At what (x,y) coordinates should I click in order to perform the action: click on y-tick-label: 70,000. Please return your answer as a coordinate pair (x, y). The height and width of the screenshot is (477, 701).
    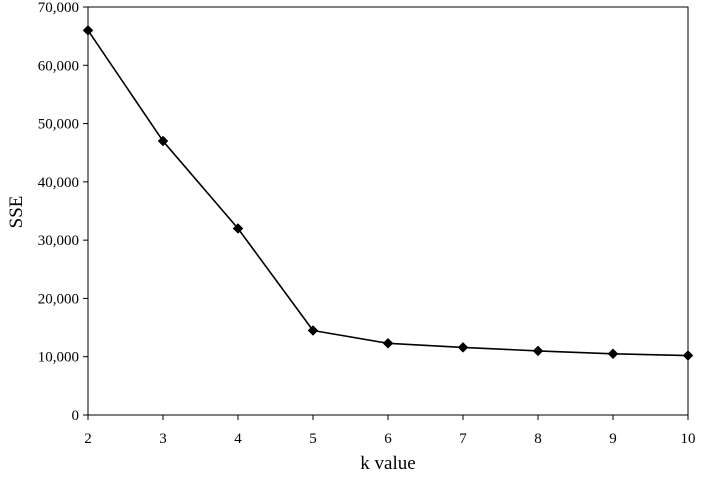
    Looking at the image, I should click on (58, 8).